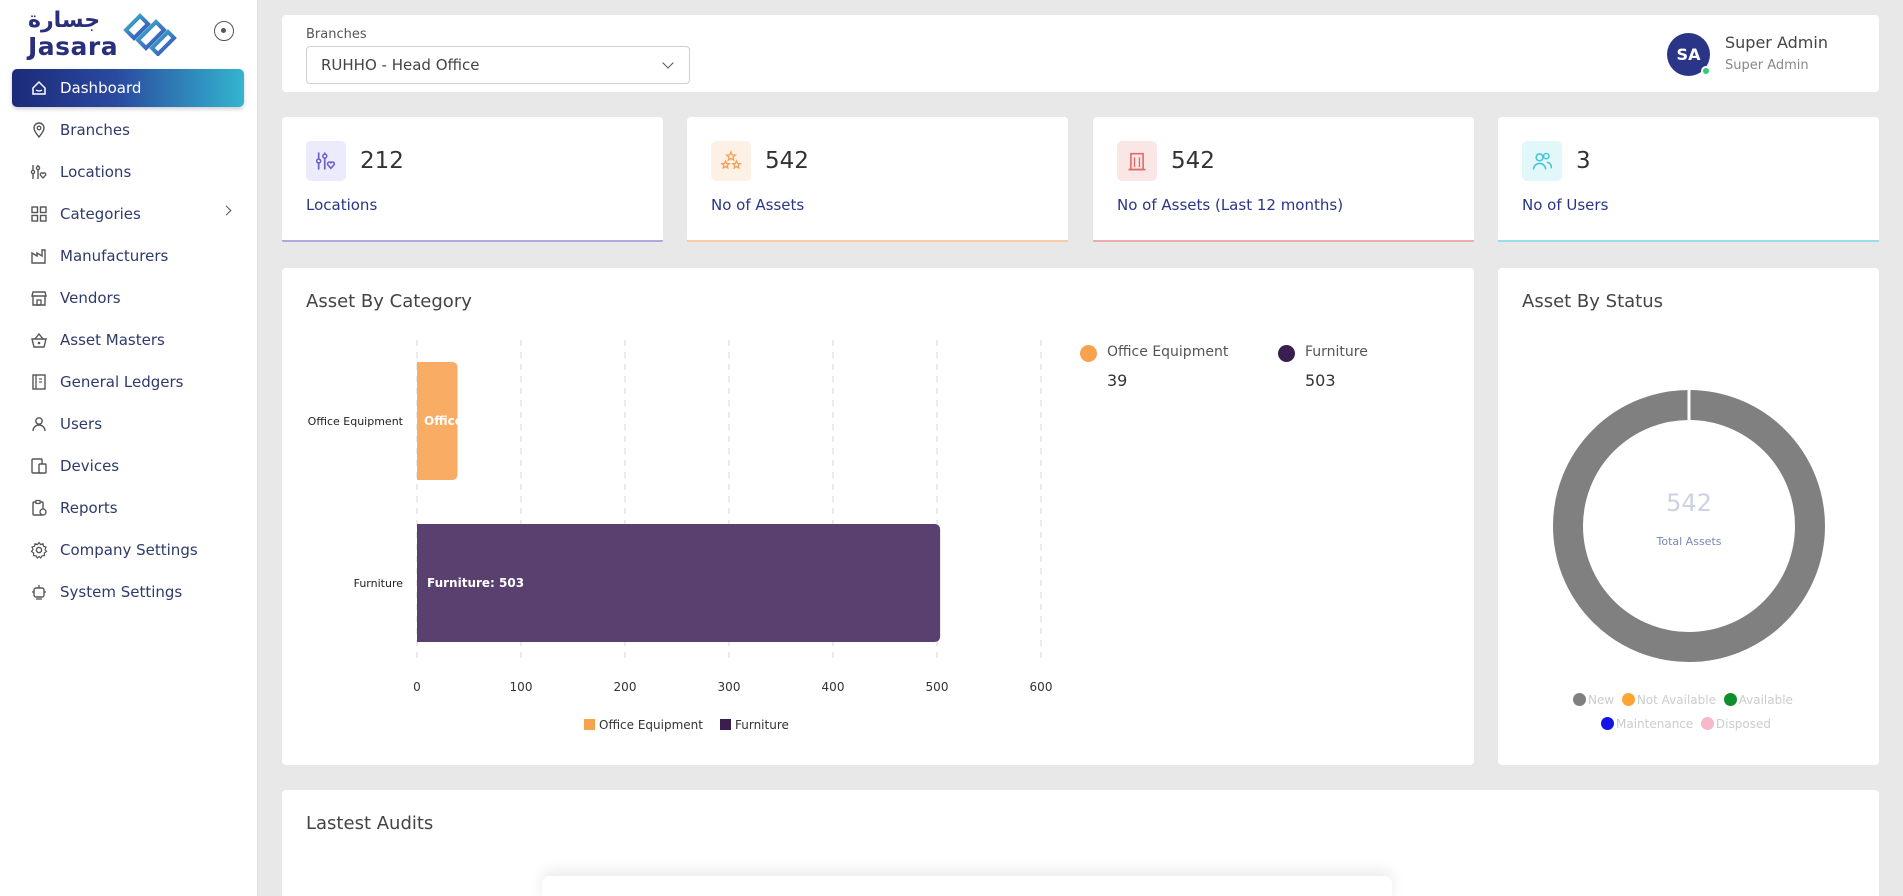 The width and height of the screenshot is (1903, 896). I want to click on map-pin-icon, so click(39, 130).